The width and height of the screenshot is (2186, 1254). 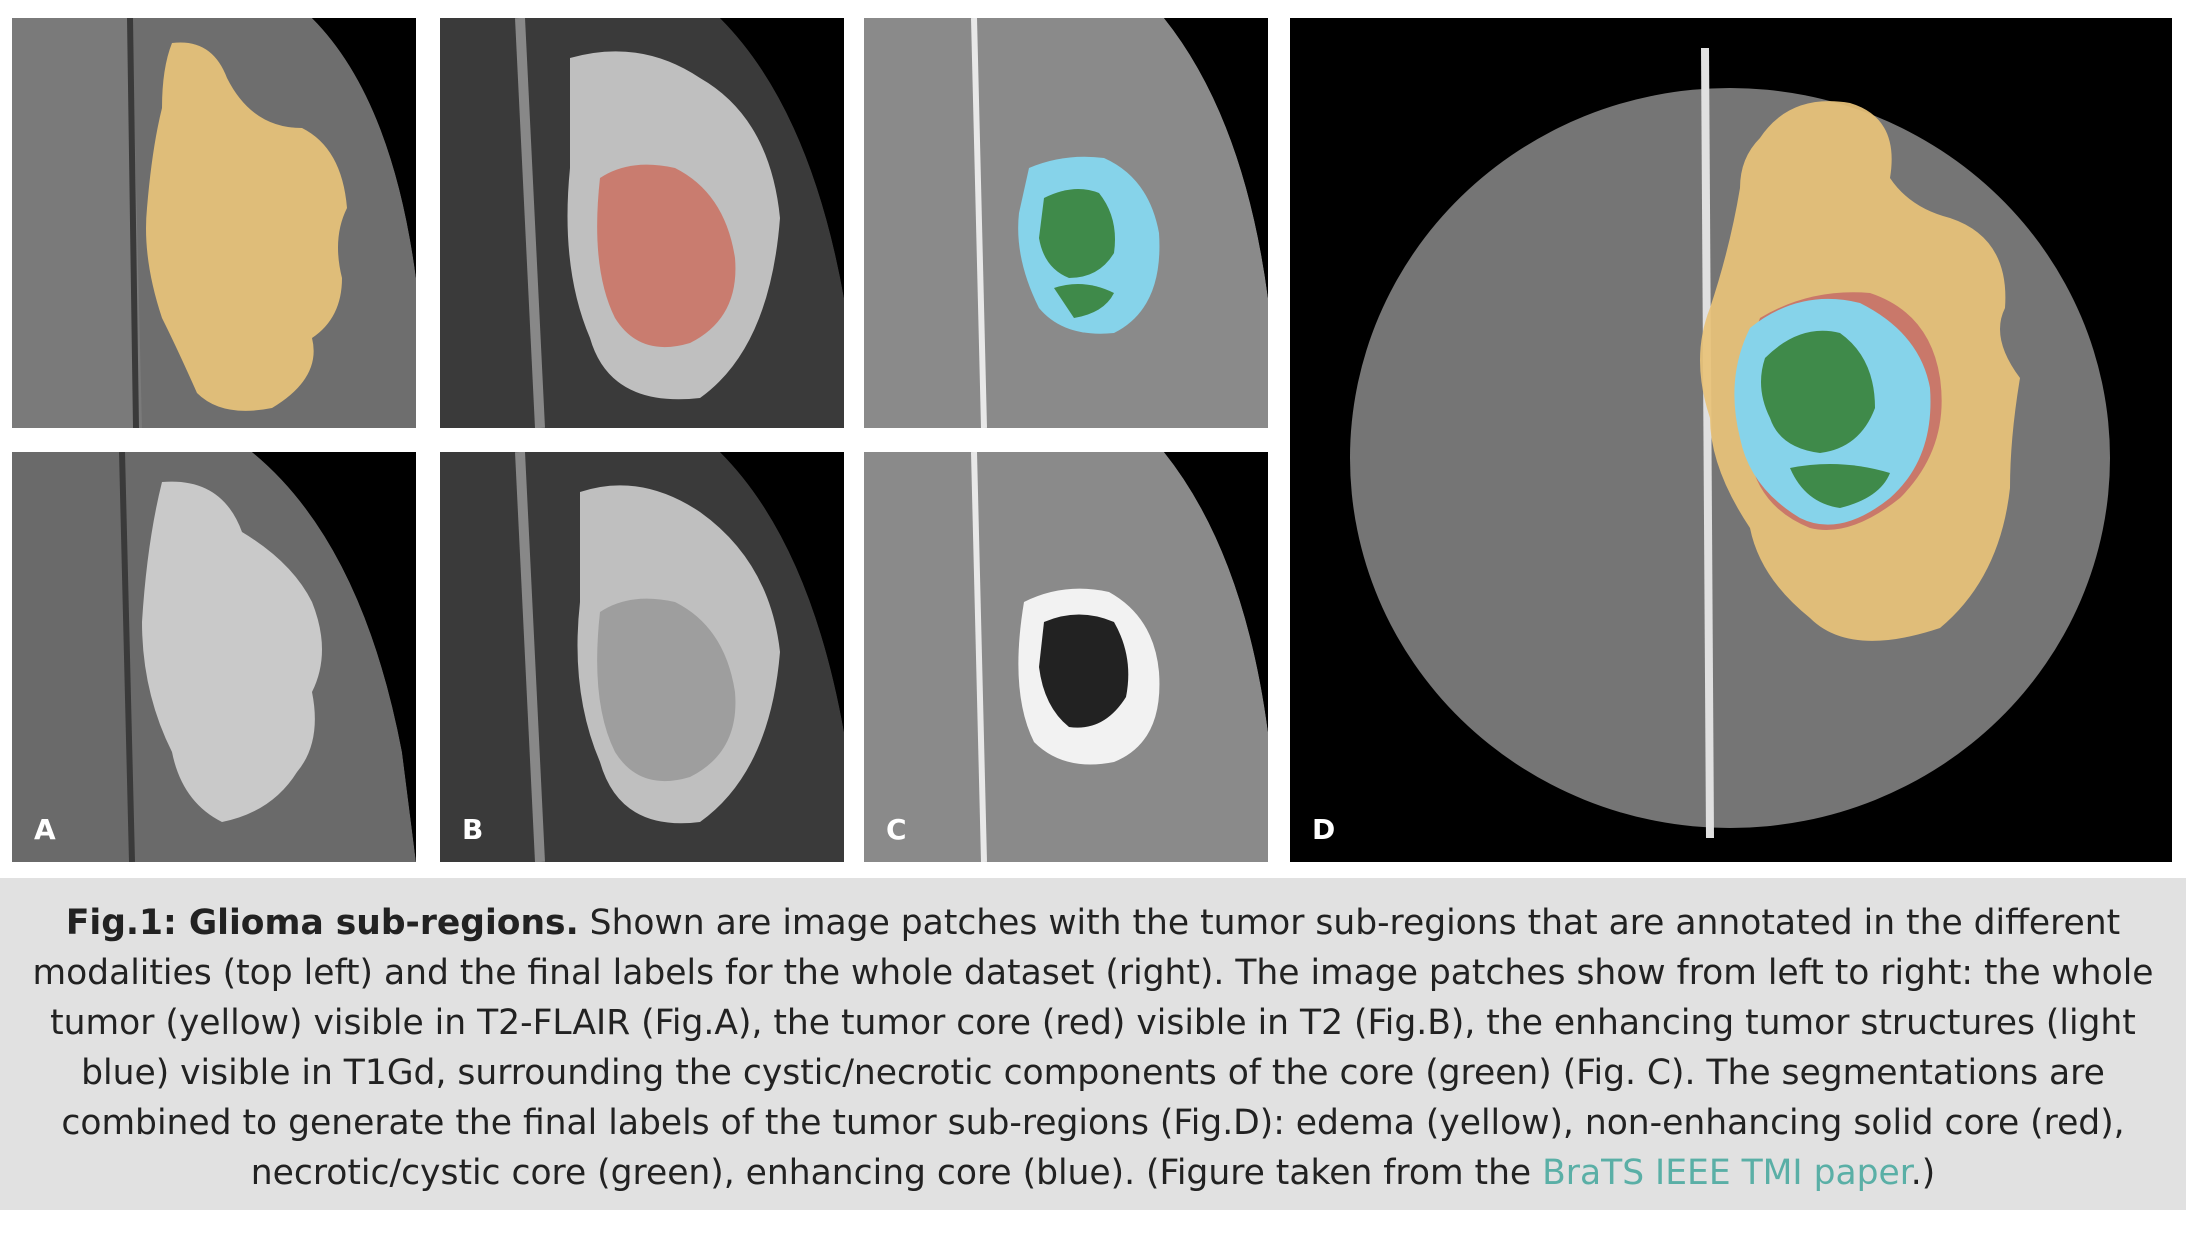 I want to click on panel-a: A, so click(x=214, y=657).